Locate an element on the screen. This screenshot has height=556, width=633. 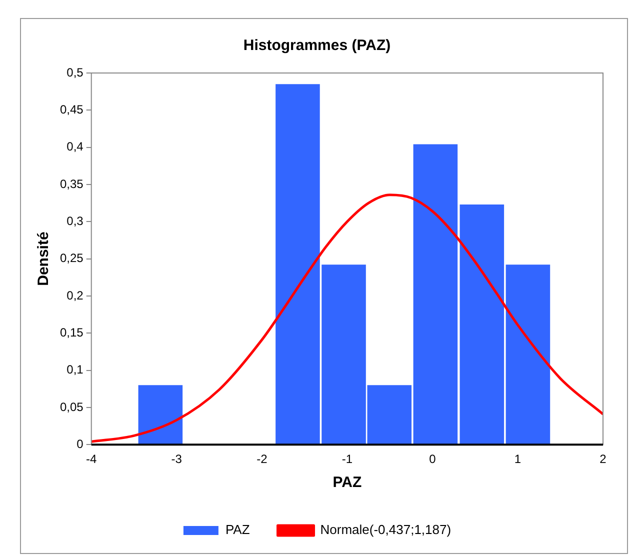
y-tick-label: 0,45 is located at coordinates (72, 109).